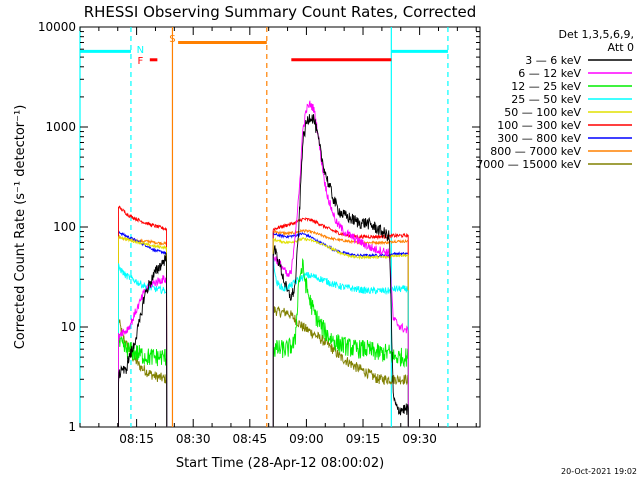 The width and height of the screenshot is (640, 480). I want to click on interval-letter: N, so click(140, 50).